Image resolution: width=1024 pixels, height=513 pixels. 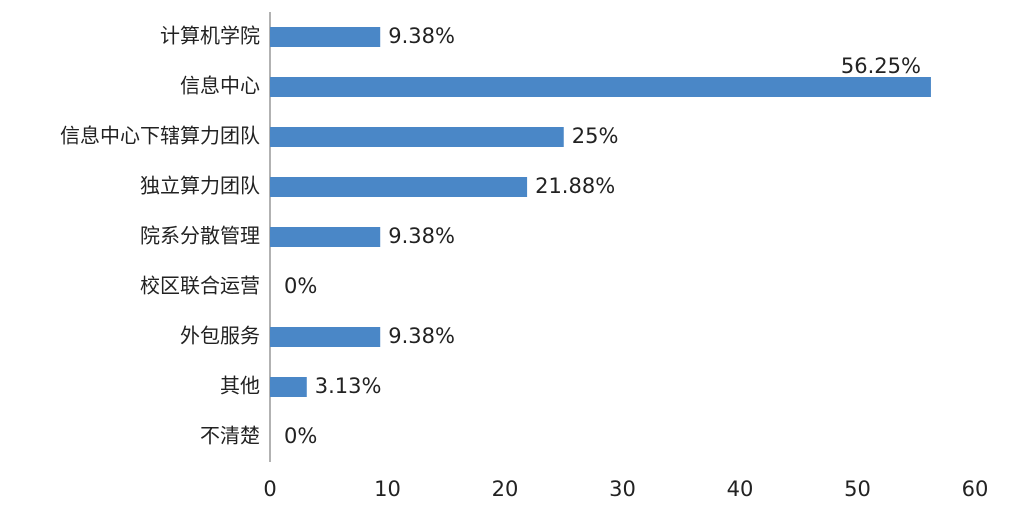 I want to click on y-tick-label: 其他, so click(x=240, y=386).